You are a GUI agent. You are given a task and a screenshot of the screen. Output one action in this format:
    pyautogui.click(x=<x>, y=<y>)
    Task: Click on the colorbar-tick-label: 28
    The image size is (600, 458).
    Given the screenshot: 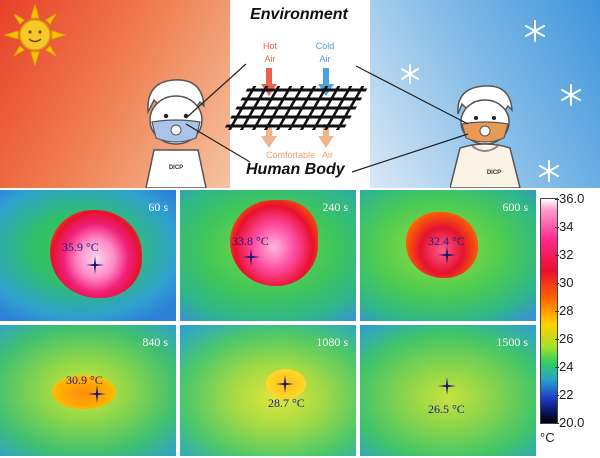 What is the action you would take?
    pyautogui.click(x=566, y=310)
    